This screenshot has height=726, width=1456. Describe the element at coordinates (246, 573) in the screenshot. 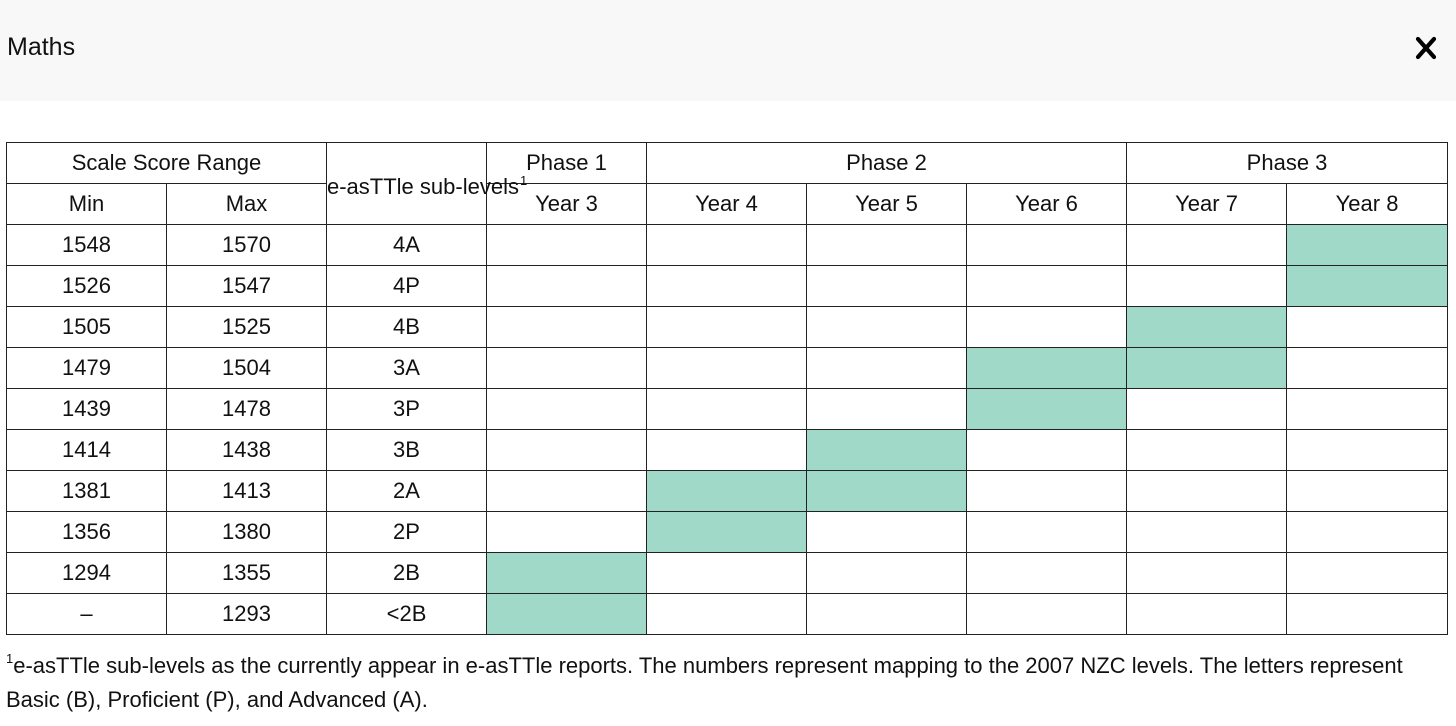

I see `max-cell: 1355` at that location.